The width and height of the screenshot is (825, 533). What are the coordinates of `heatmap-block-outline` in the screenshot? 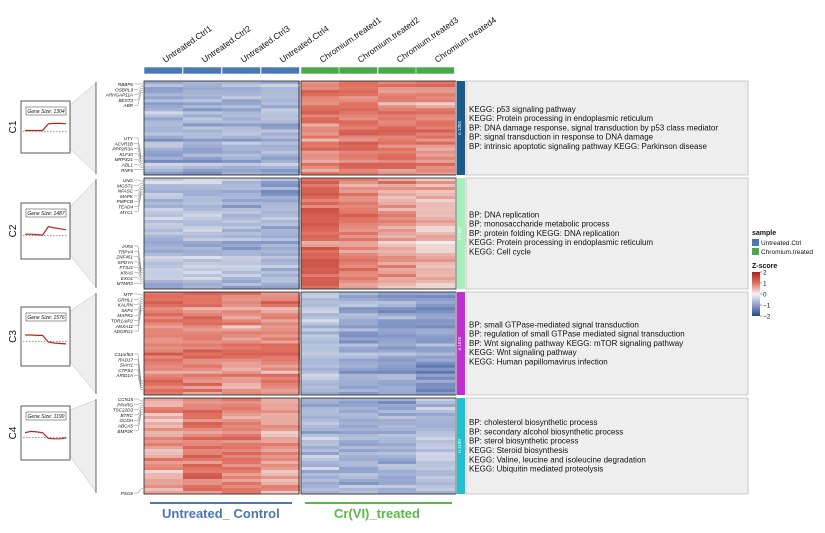 It's located at (378, 446).